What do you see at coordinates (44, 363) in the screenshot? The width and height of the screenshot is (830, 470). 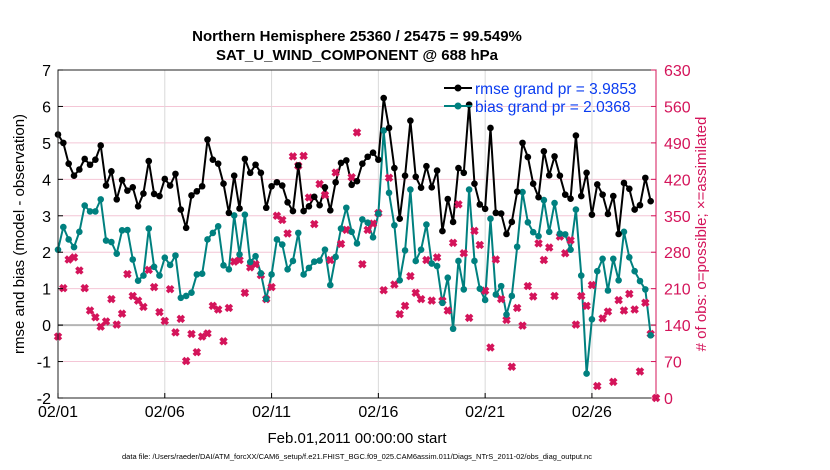 I see `y-tick-label: -1` at bounding box center [44, 363].